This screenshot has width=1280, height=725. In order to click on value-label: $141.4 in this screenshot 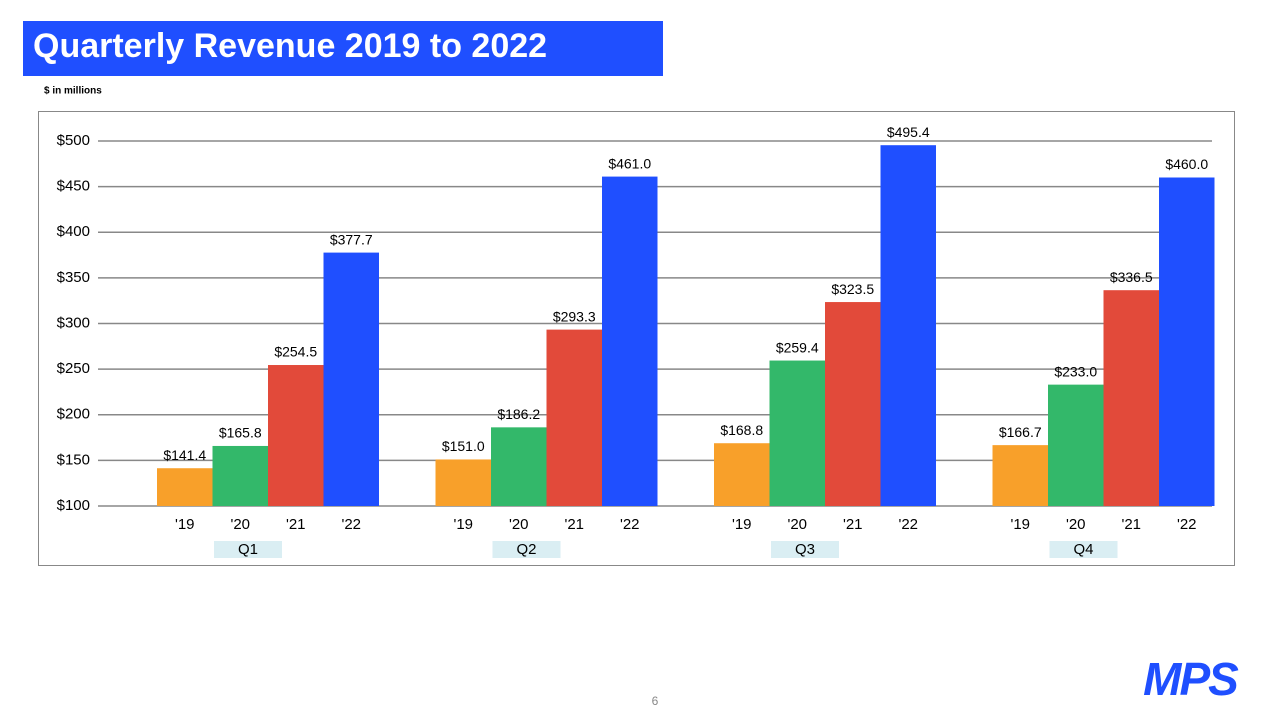, I will do `click(184, 455)`.